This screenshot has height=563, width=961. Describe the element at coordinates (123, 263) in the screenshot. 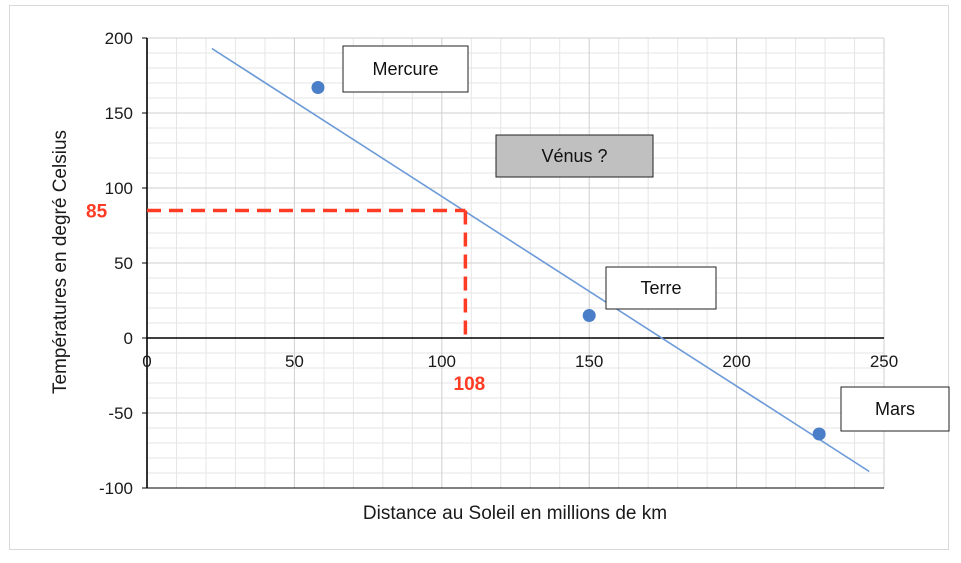

I see `y-tick-label: 50` at that location.